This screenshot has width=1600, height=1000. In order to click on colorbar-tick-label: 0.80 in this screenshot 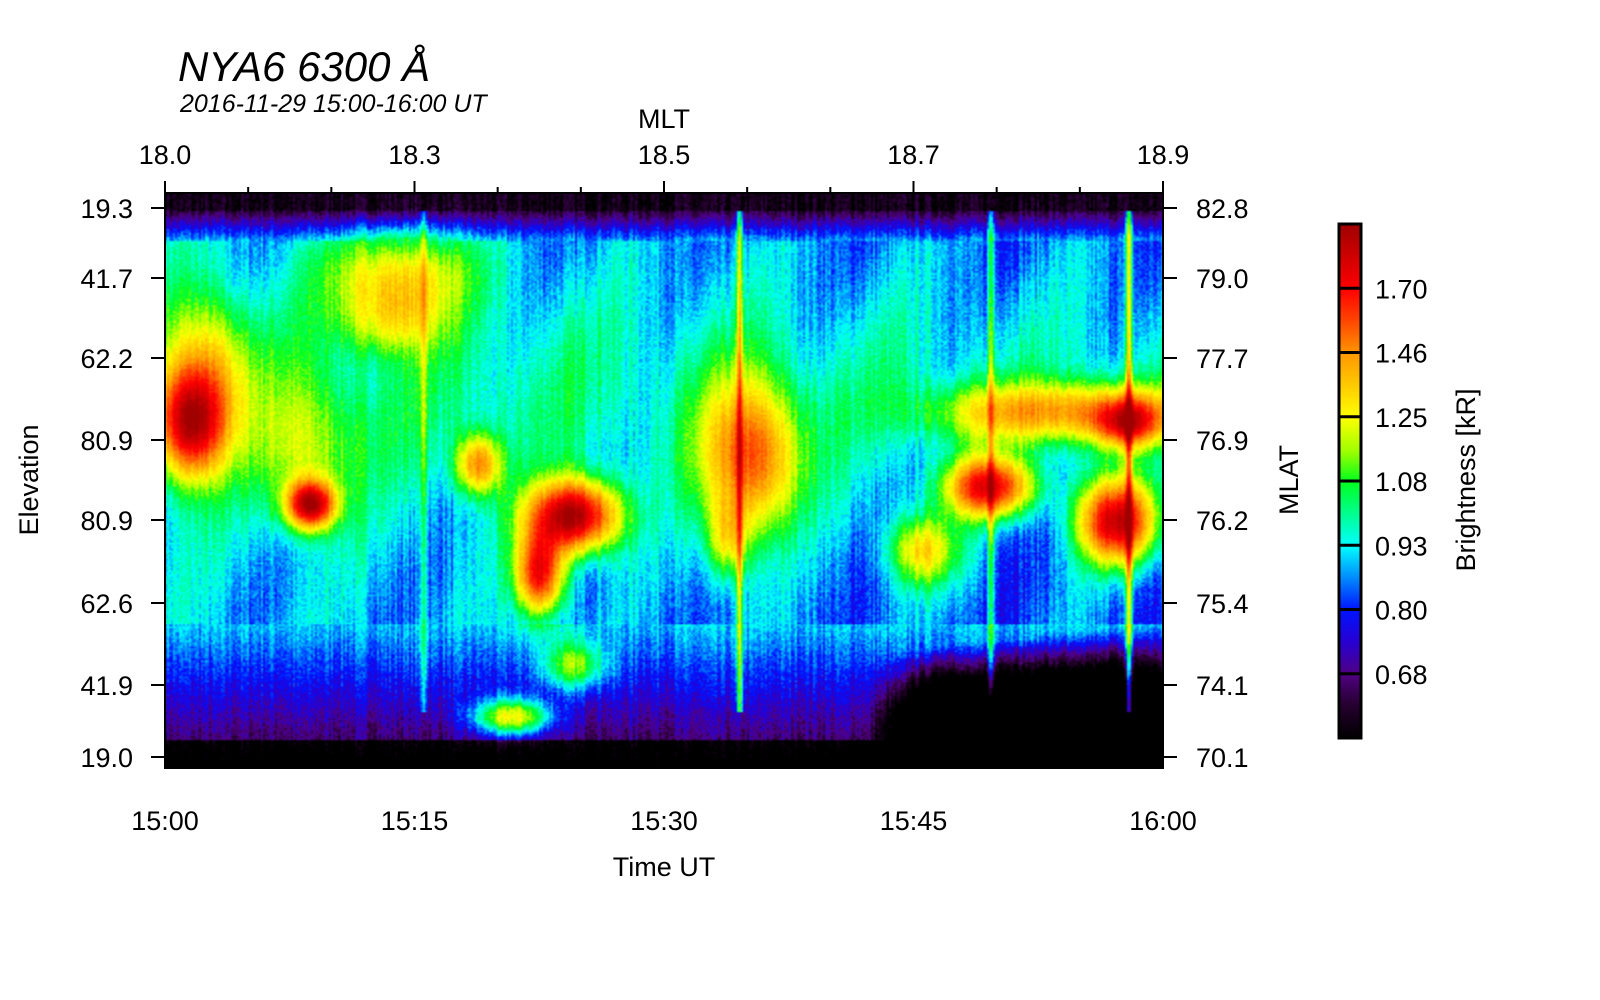, I will do `click(1401, 611)`.